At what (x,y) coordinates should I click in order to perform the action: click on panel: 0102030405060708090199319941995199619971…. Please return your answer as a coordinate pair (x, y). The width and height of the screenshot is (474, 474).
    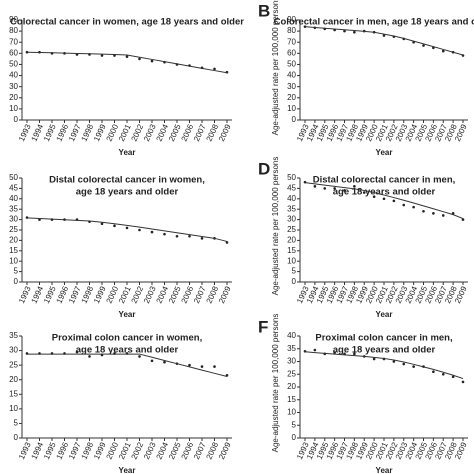
    Looking at the image, I should click on (126, 86).